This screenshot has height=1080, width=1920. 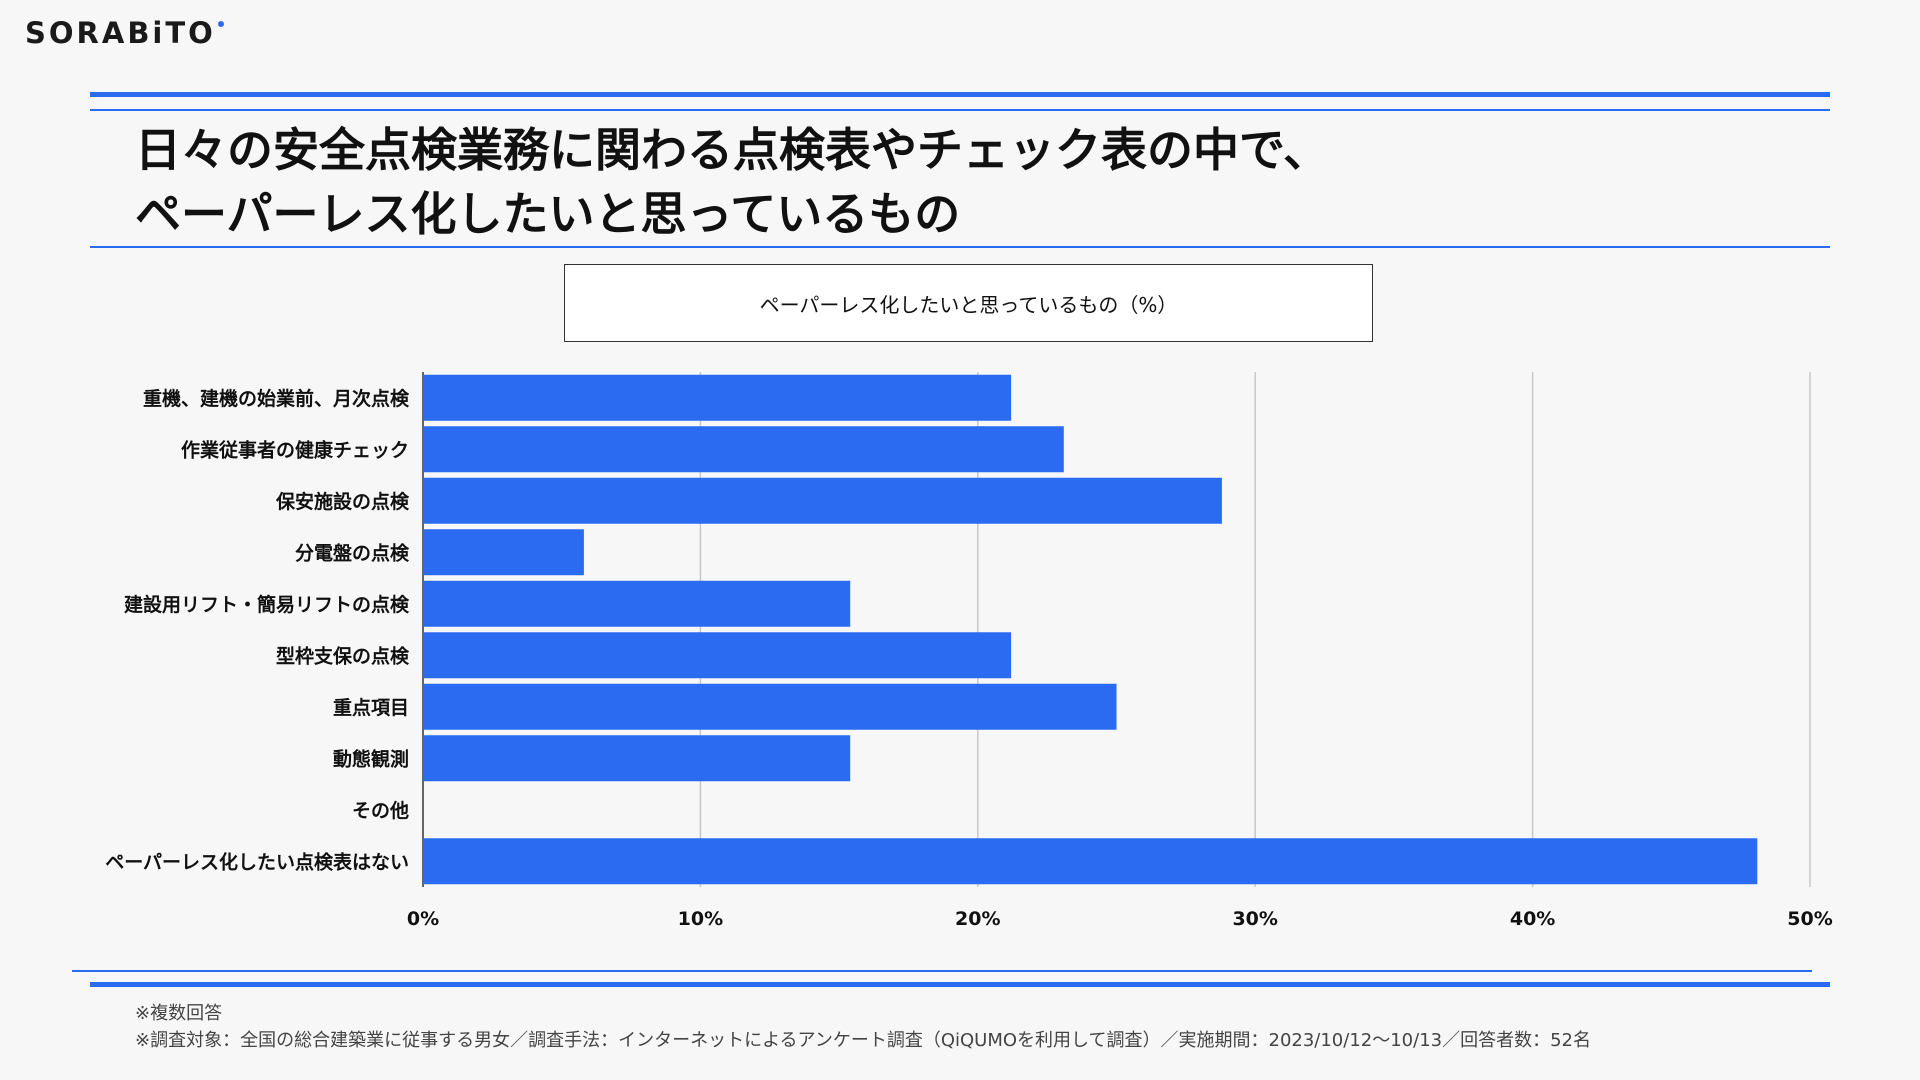 What do you see at coordinates (960, 247) in the screenshot?
I see `title-bottom-rule` at bounding box center [960, 247].